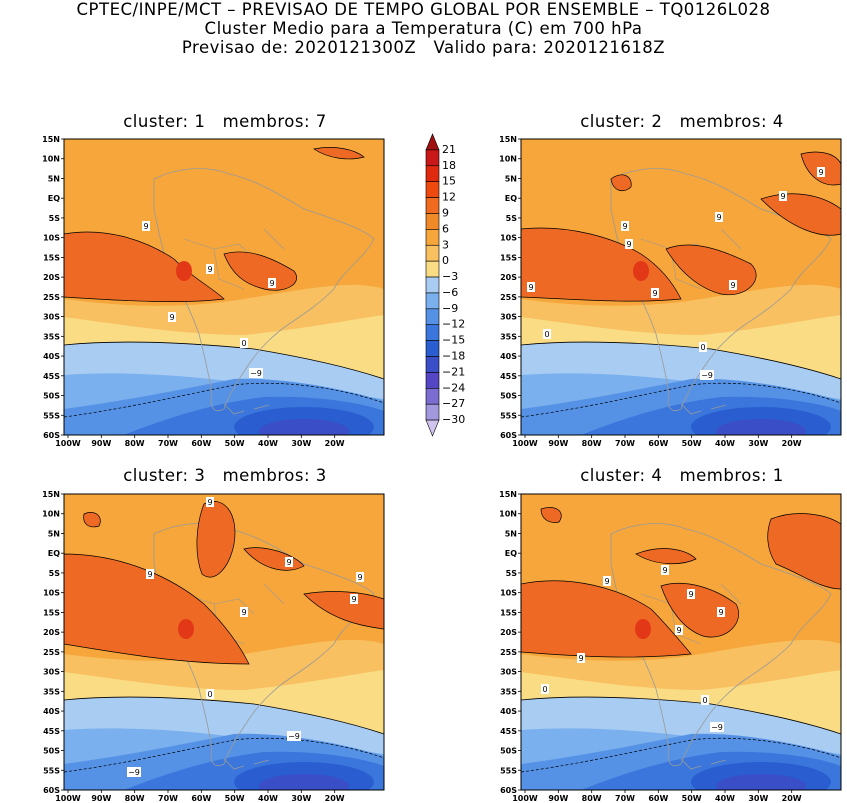 This screenshot has height=803, width=847. I want to click on colorbar-level-label: −18, so click(453, 356).